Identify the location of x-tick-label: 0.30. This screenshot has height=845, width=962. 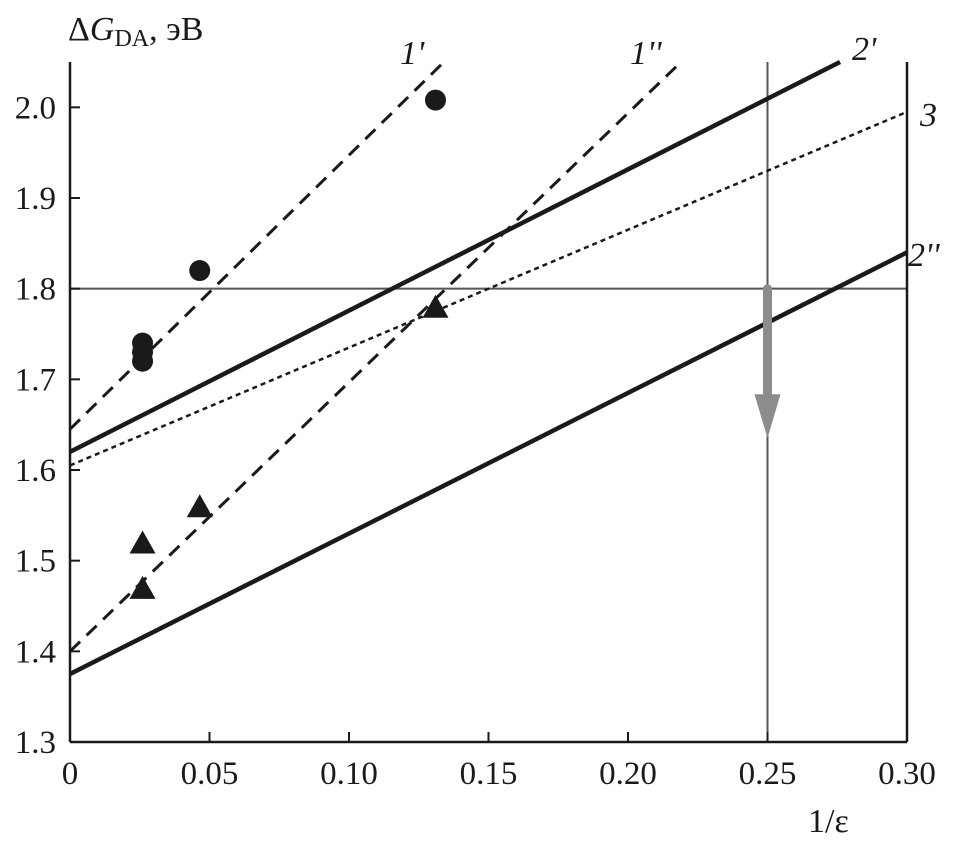
(907, 774).